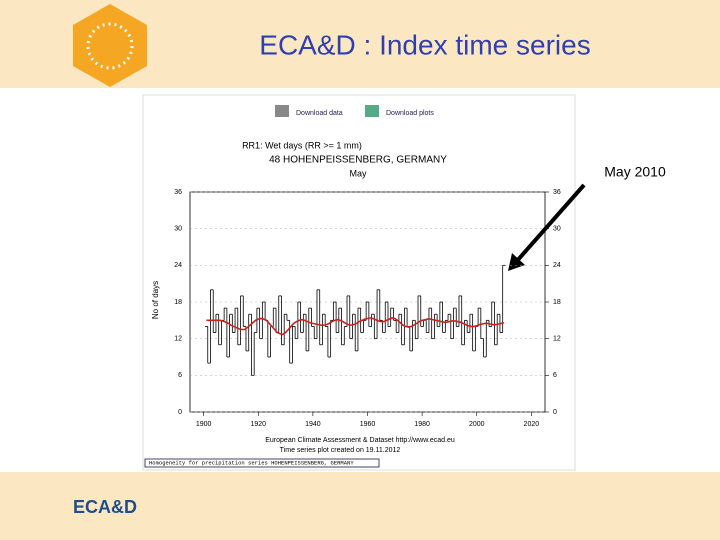 The image size is (720, 540). What do you see at coordinates (557, 229) in the screenshot?
I see `y2-tick-label: 30` at bounding box center [557, 229].